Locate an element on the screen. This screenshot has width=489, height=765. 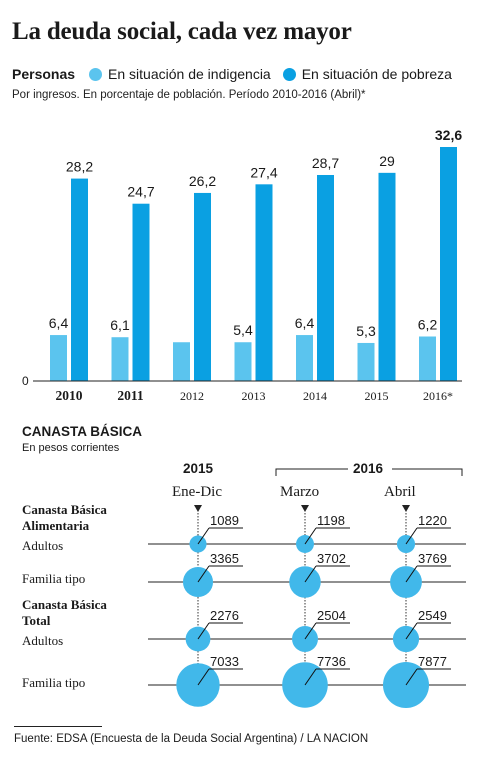
bar-indigencia-2015 is located at coordinates (366, 361).